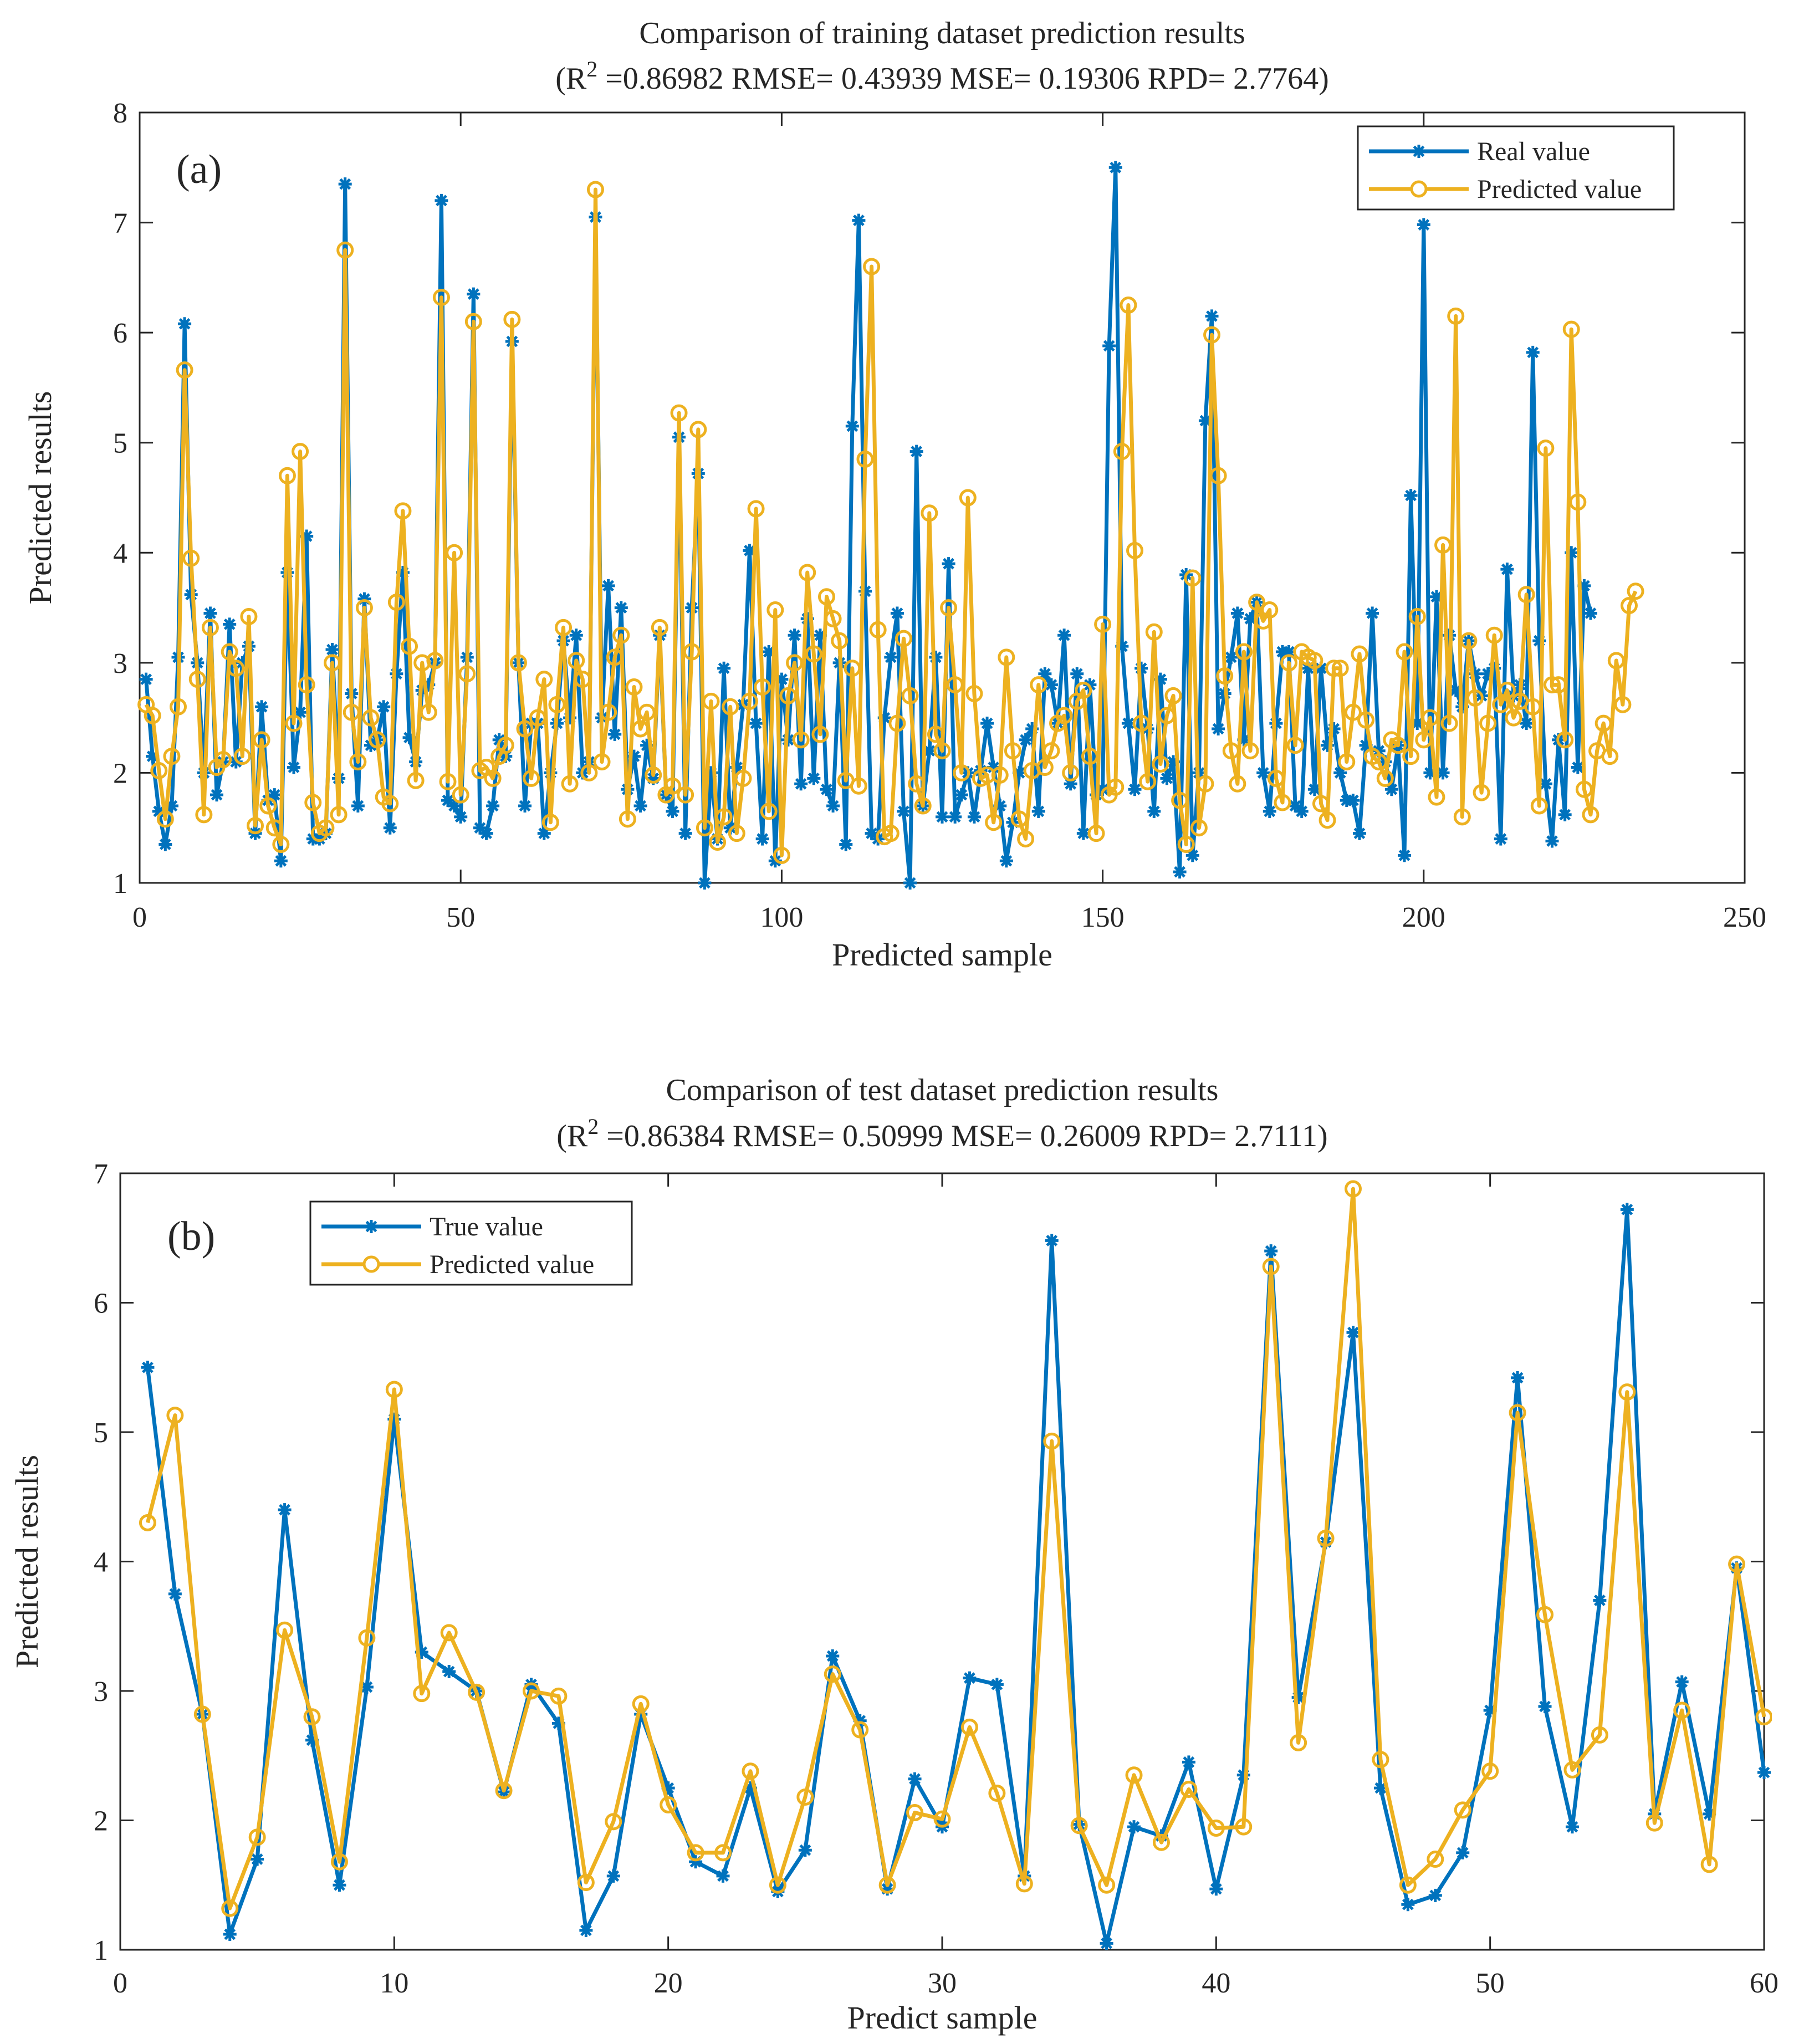 The width and height of the screenshot is (1804, 2044). Describe the element at coordinates (1764, 1984) in the screenshot. I see `x-tick-label: 60` at that location.